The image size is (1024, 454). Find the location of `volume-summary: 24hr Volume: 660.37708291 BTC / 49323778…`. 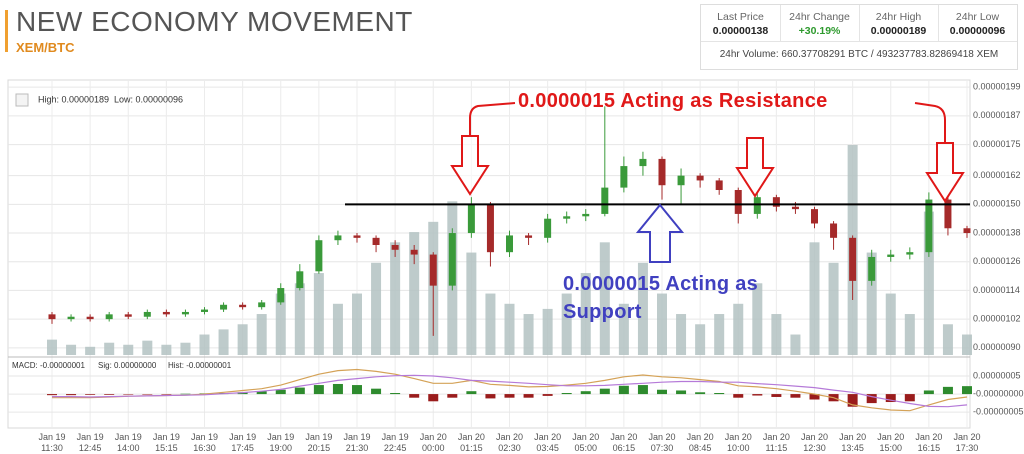

volume-summary: 24hr Volume: 660.37708291 BTC / 49323778… is located at coordinates (859, 54).